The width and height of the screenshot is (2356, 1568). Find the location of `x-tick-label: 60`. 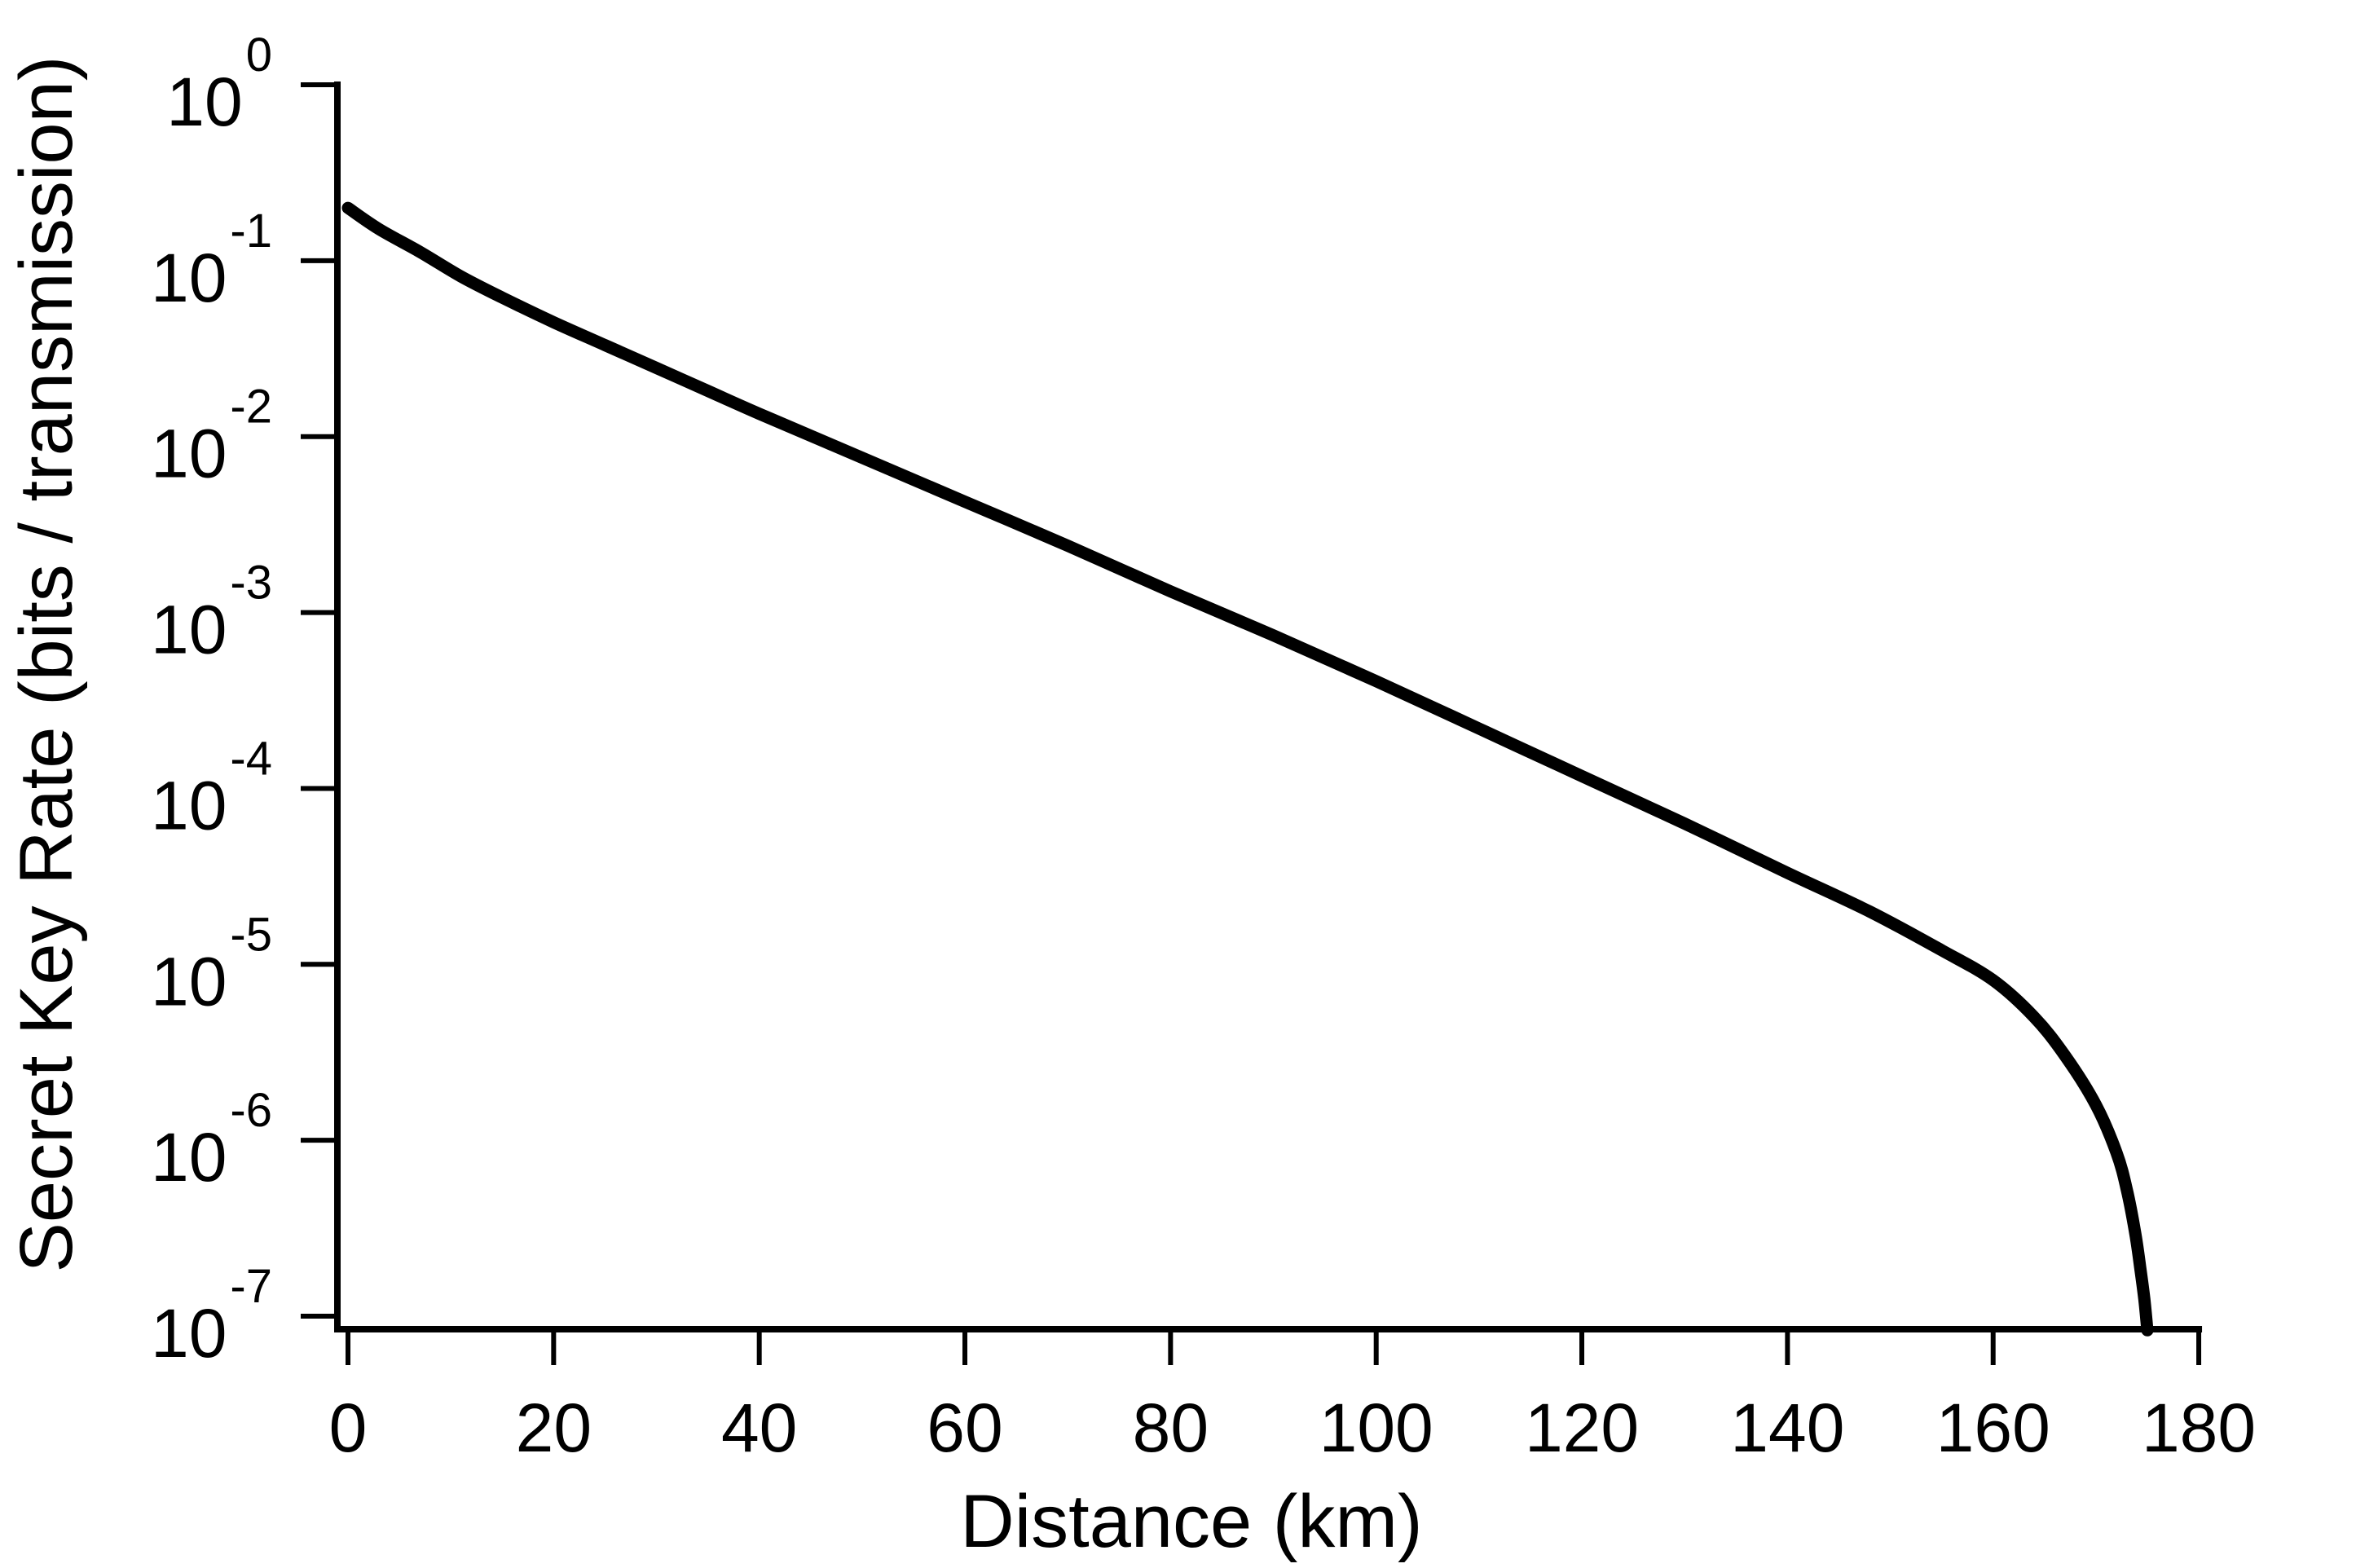

x-tick-label: 60 is located at coordinates (964, 1428).